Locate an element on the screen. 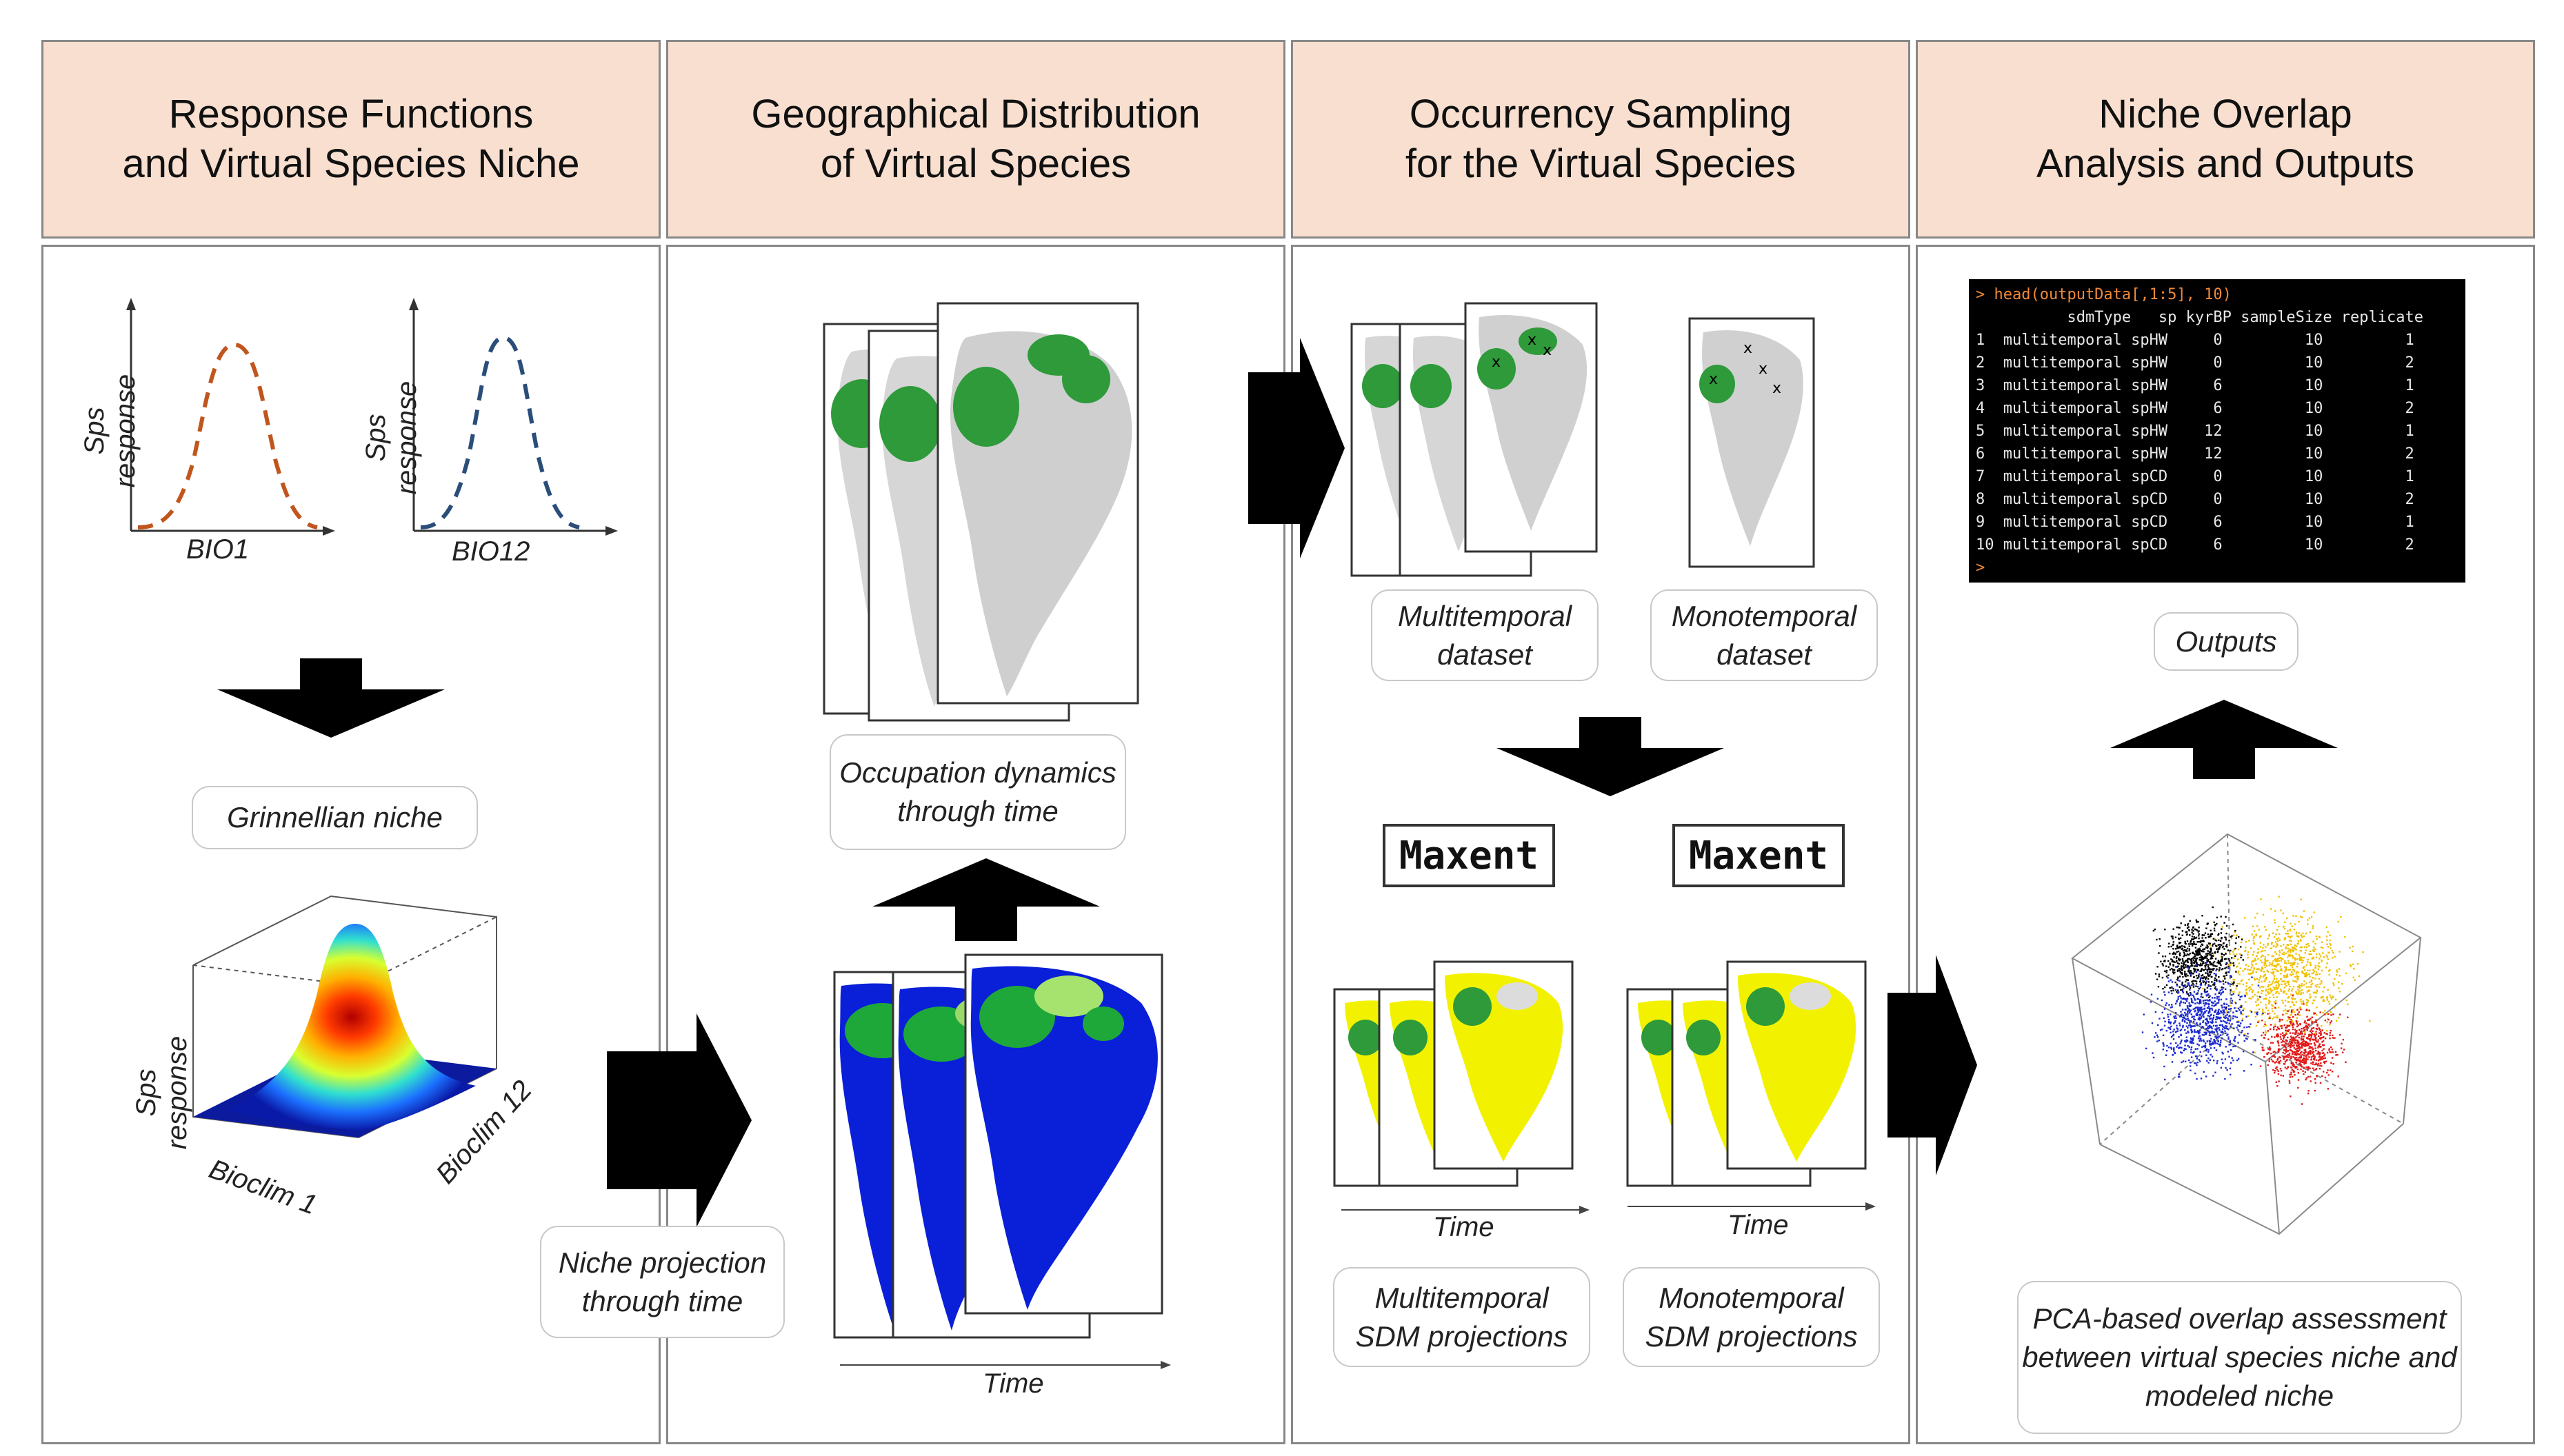 Image resolution: width=2564 pixels, height=1456 pixels. console-row: 2 multitemporal spHW 0 10 2 is located at coordinates (2195, 363).